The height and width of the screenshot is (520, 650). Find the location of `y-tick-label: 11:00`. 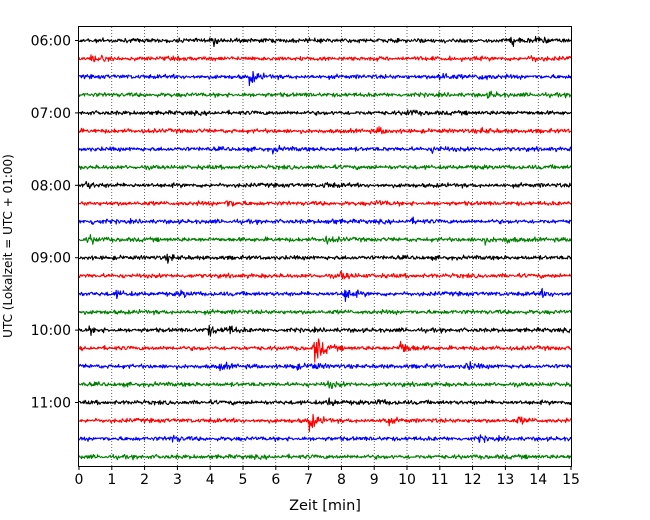

y-tick-label: 11:00 is located at coordinates (51, 404).